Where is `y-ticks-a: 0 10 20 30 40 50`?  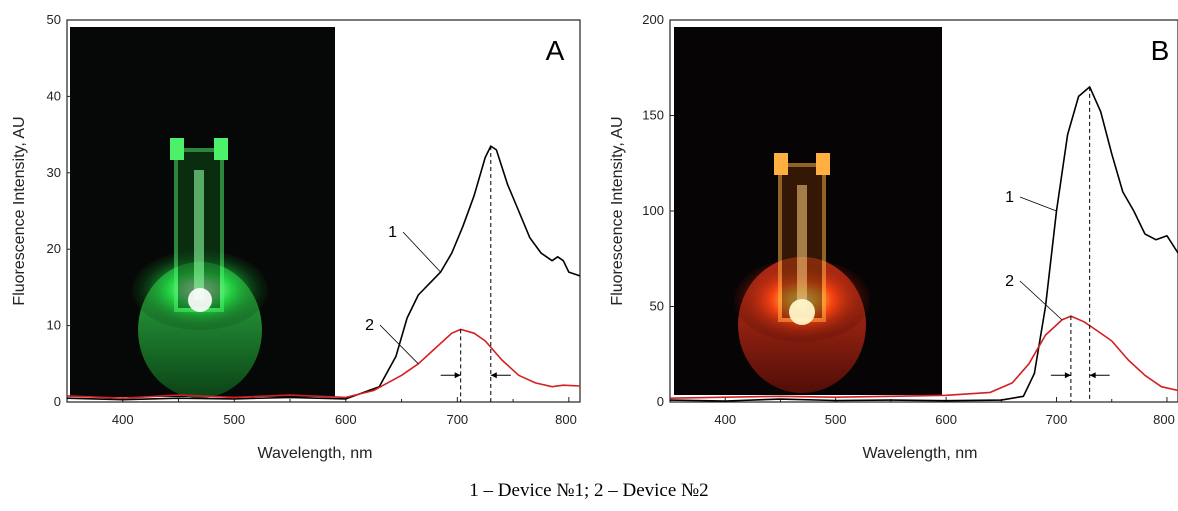
y-ticks-a: 0 10 20 30 40 50 is located at coordinates (59, 210).